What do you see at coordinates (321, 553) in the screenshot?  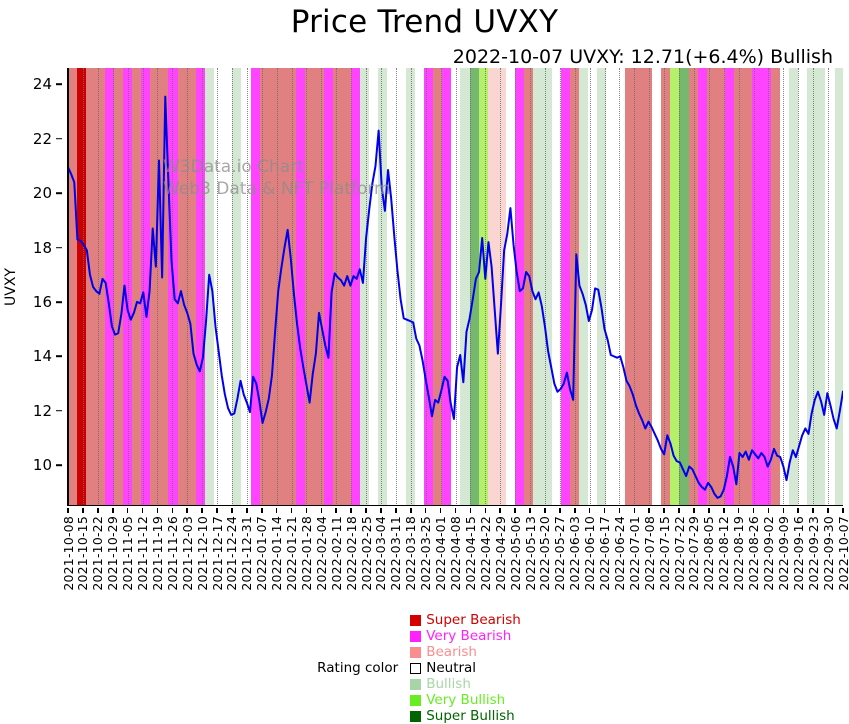 I see `x-tick-label: 2022-02-04` at bounding box center [321, 553].